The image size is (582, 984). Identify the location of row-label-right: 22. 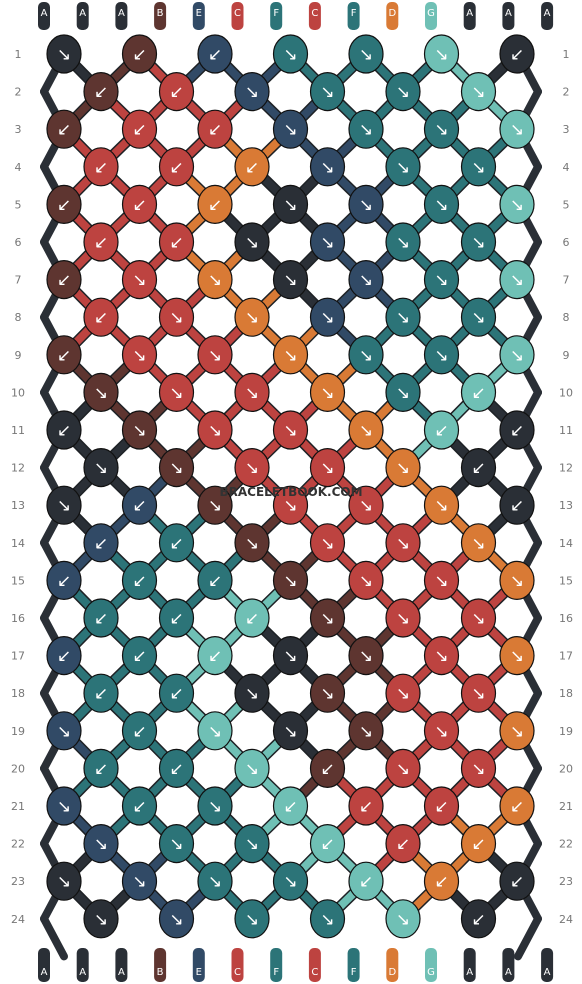
(566, 844).